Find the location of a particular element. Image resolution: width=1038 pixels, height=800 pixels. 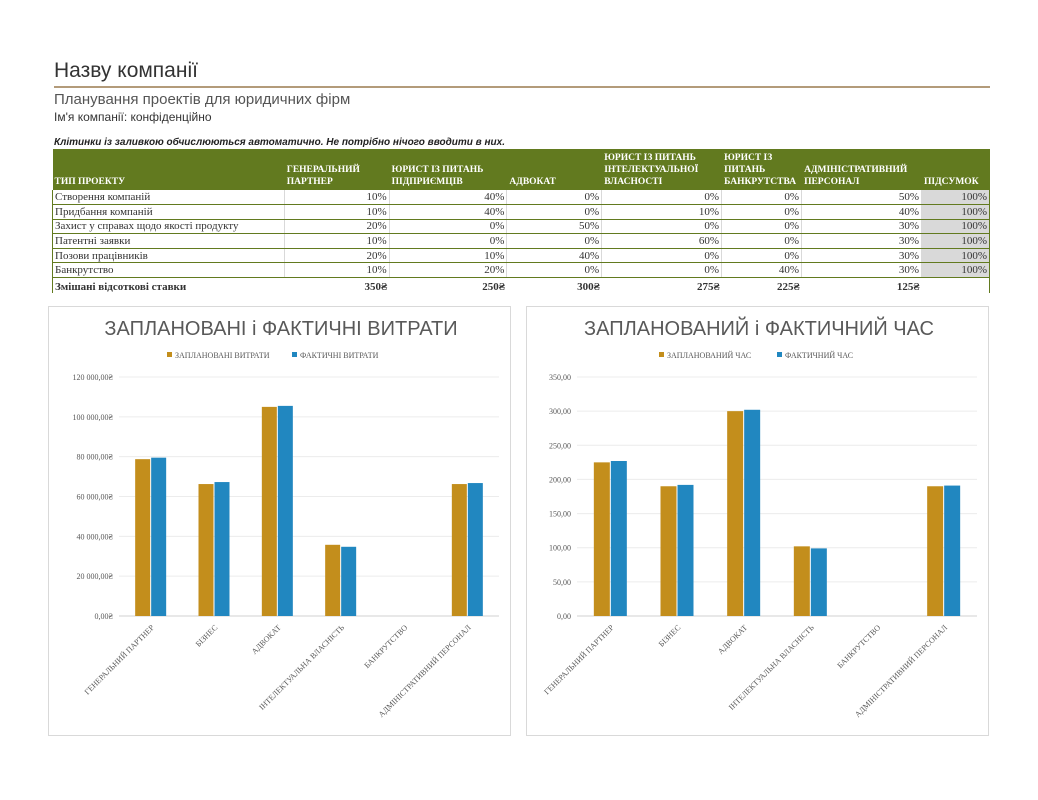

mixed-rate-value is located at coordinates (955, 285).